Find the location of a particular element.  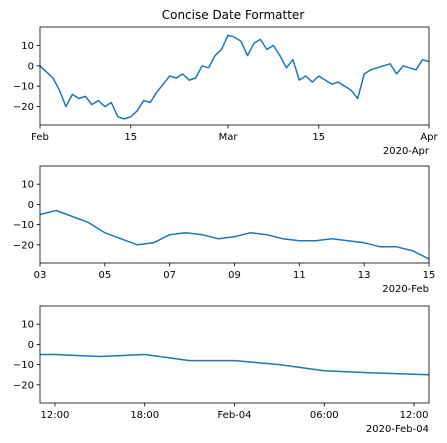

x-tick-label: Mar is located at coordinates (229, 137).